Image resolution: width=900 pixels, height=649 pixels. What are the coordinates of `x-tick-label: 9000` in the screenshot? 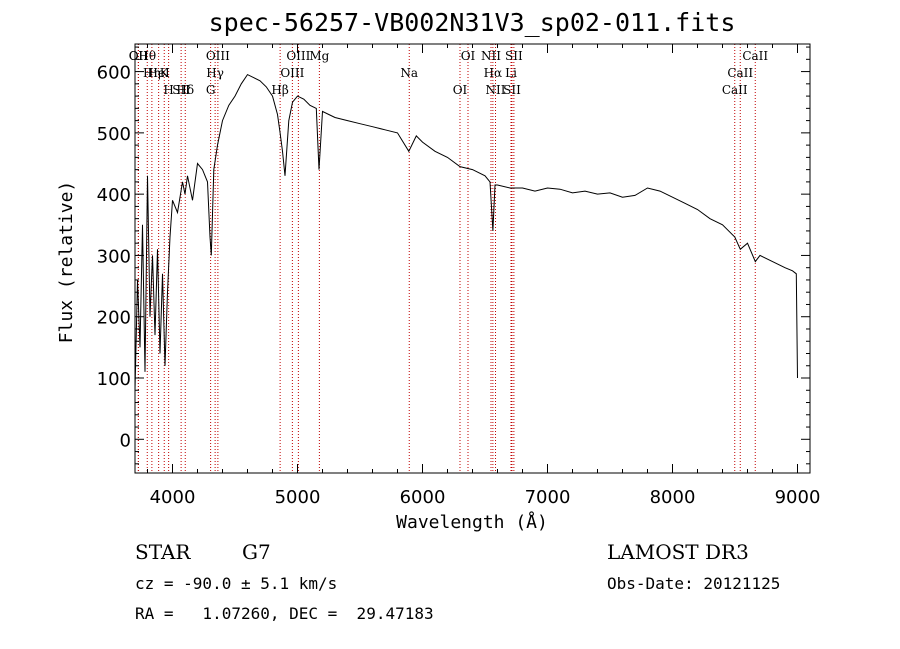 It's located at (798, 497).